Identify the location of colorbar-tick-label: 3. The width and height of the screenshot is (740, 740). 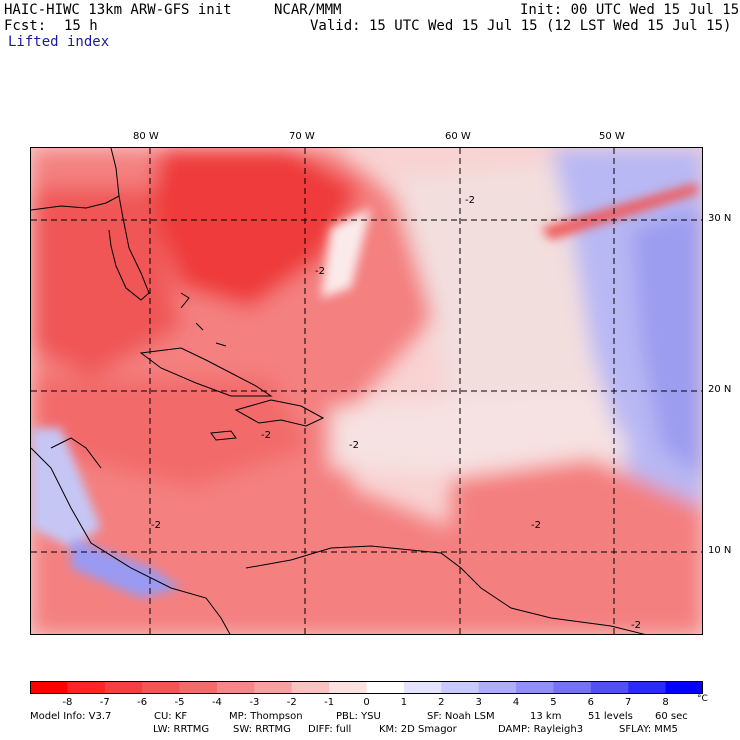
(478, 702).